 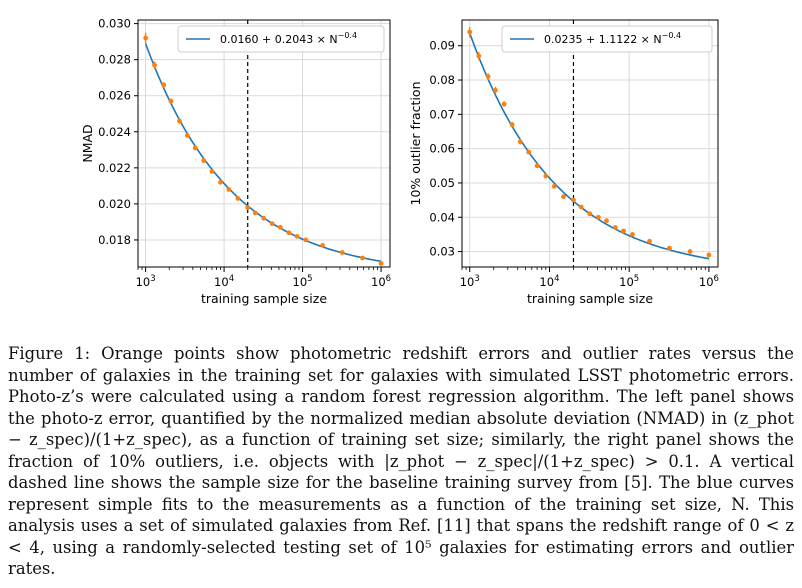 I want to click on y-tick-label: 0.026, so click(x=114, y=96).